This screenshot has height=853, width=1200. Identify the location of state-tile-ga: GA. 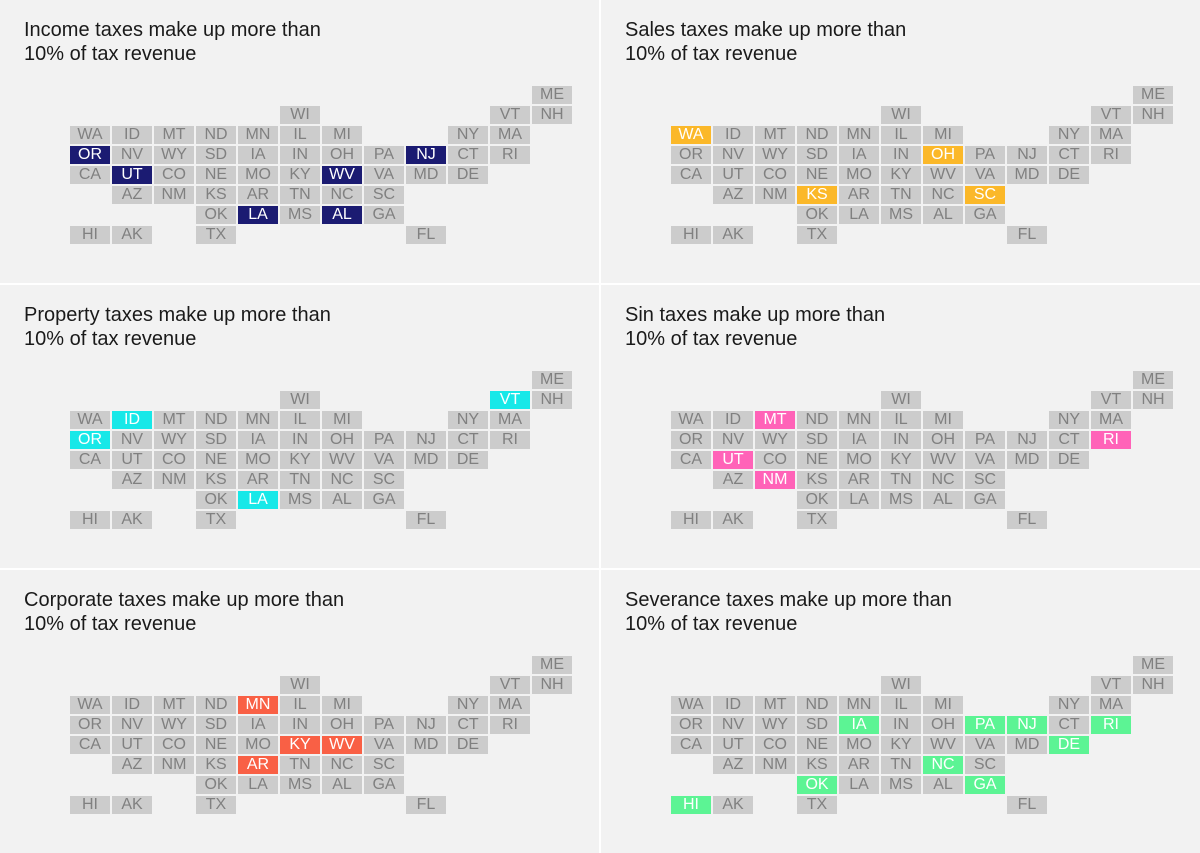
(384, 785).